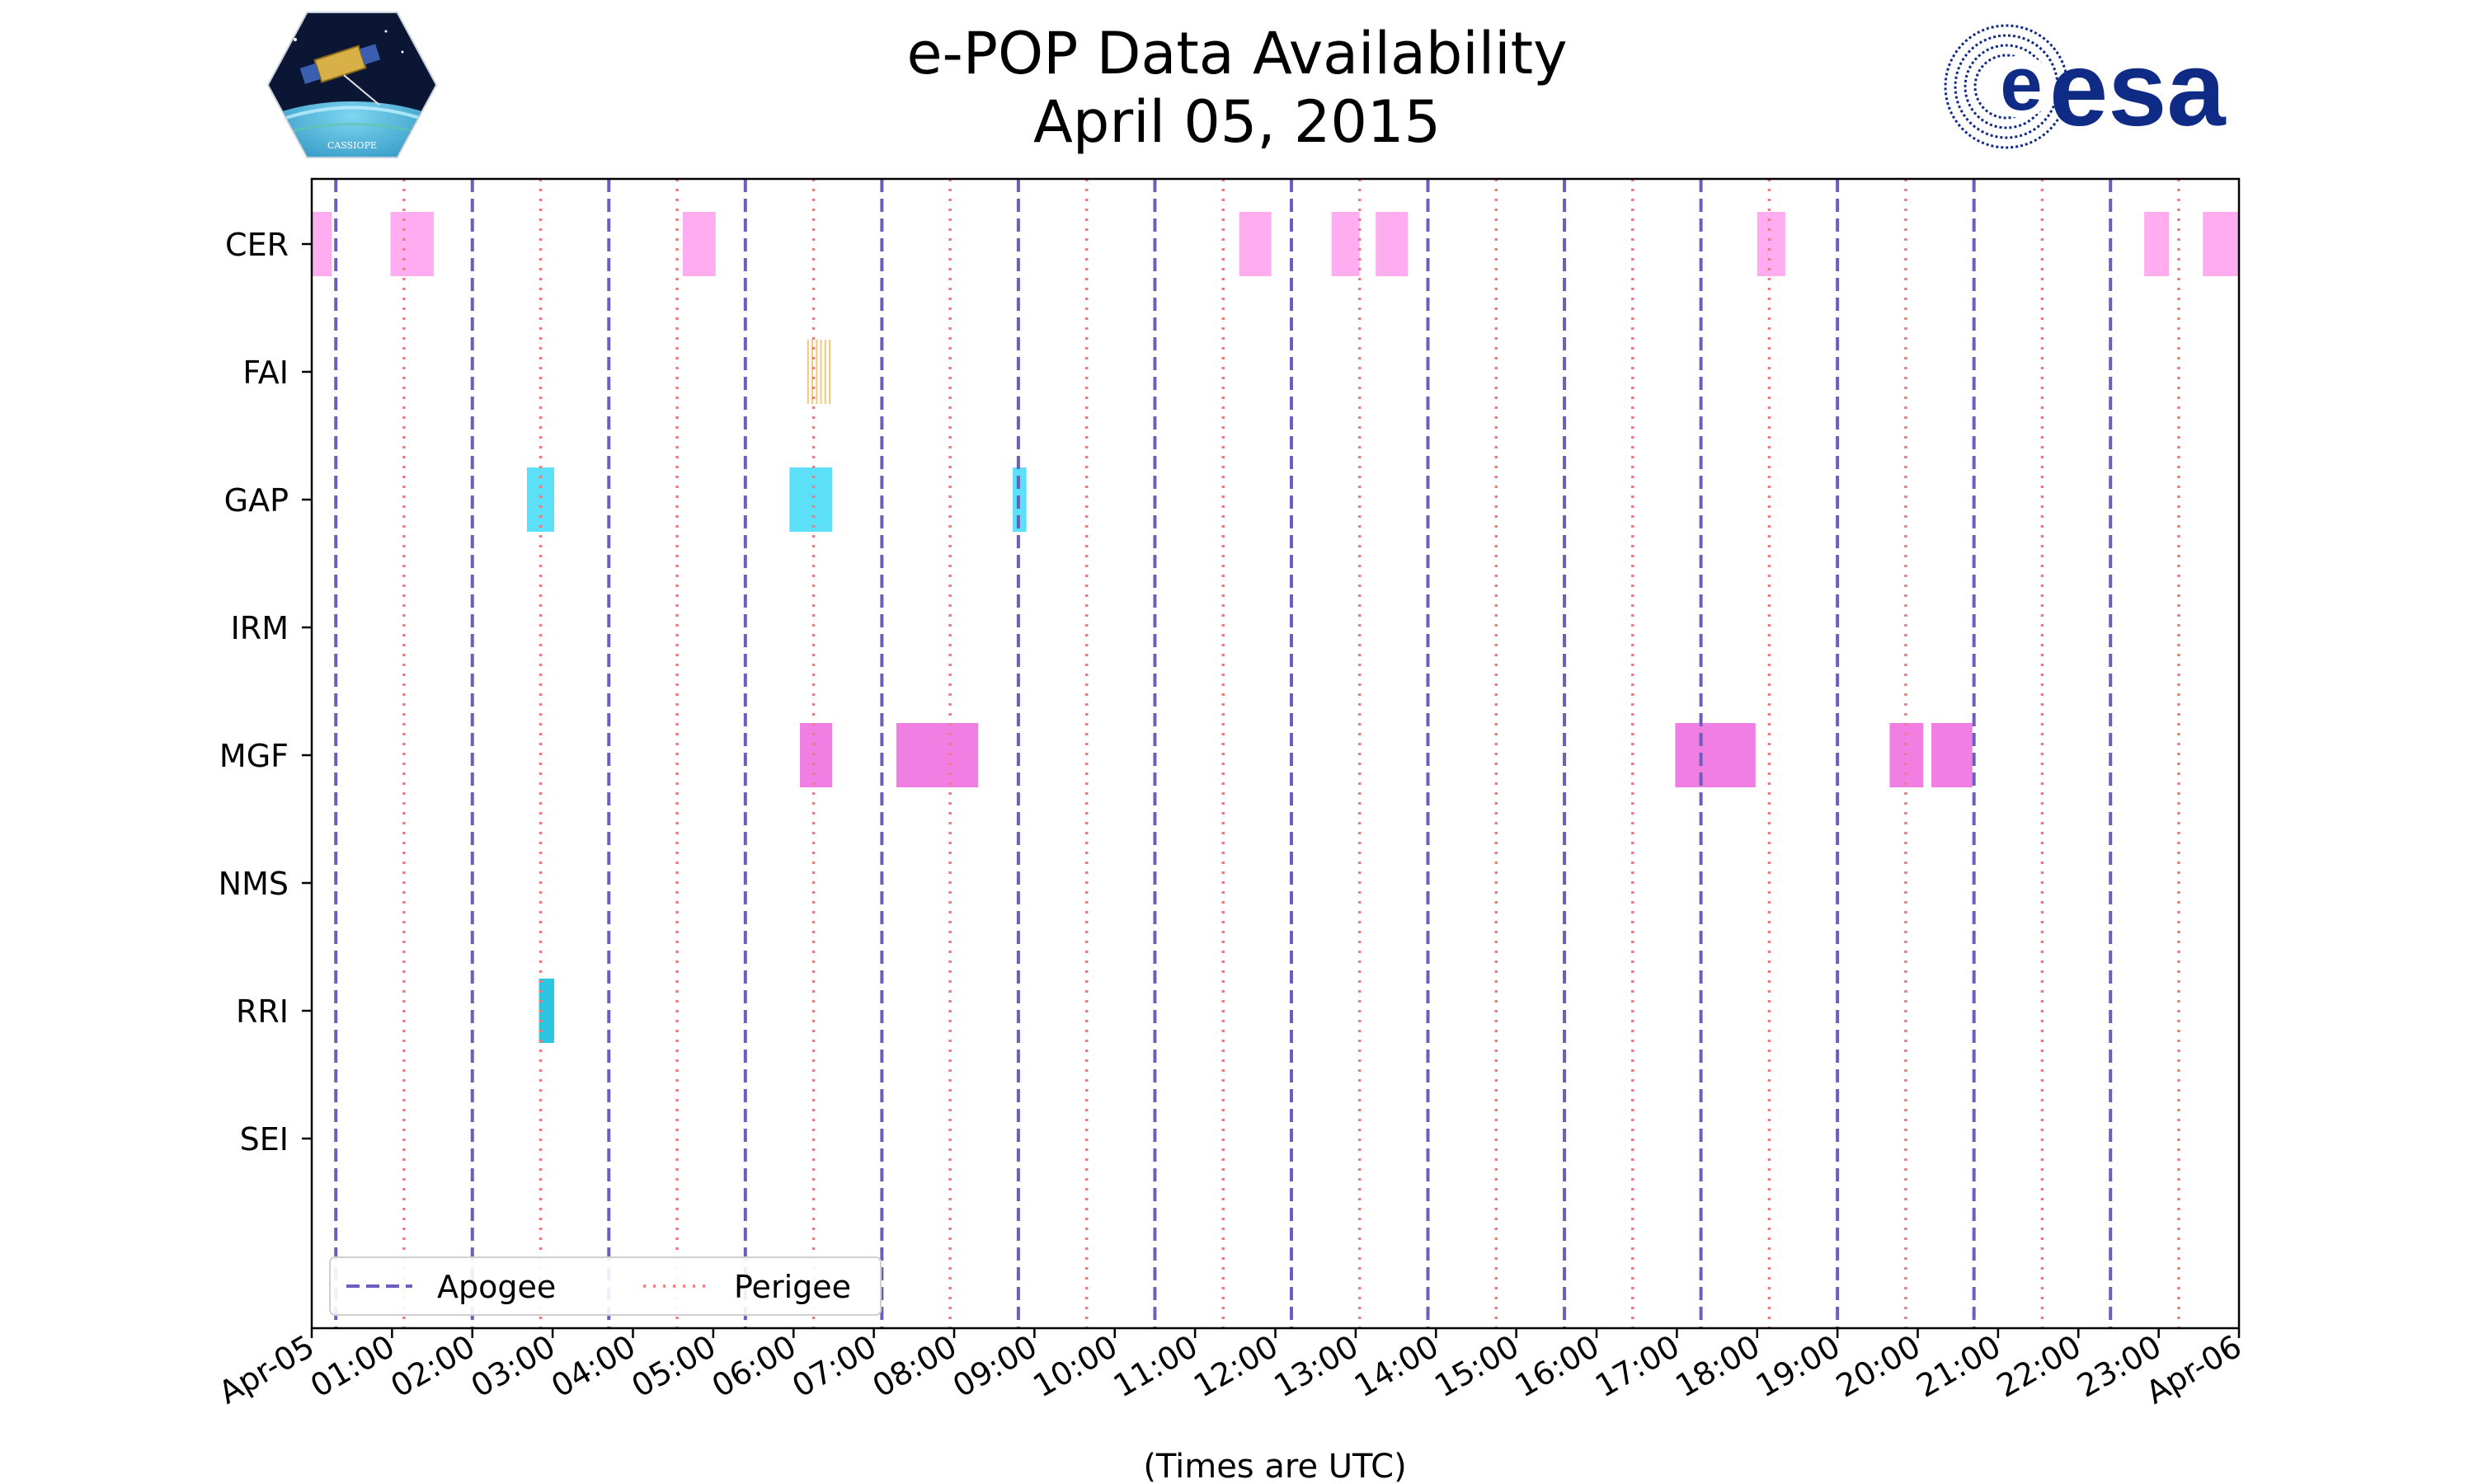 The image size is (2474, 1484). What do you see at coordinates (1274, 1466) in the screenshot?
I see `x-axis-label: (Times are UTC)` at bounding box center [1274, 1466].